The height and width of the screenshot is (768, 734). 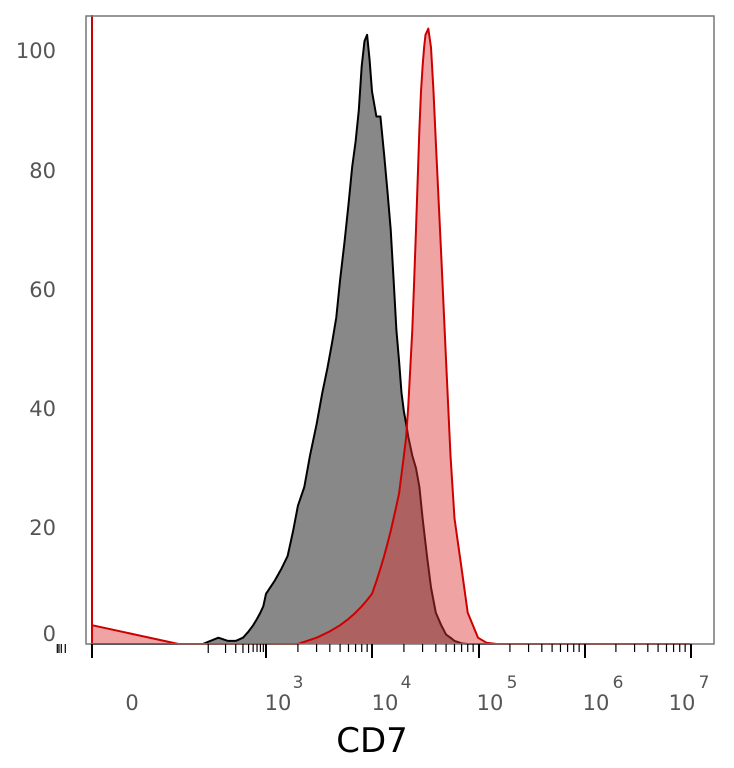 I want to click on x-axis-title: CD7, so click(x=372, y=741).